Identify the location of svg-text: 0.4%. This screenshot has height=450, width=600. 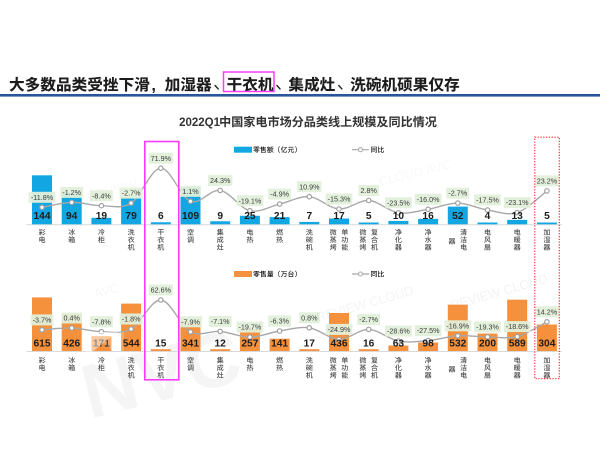
(72, 318).